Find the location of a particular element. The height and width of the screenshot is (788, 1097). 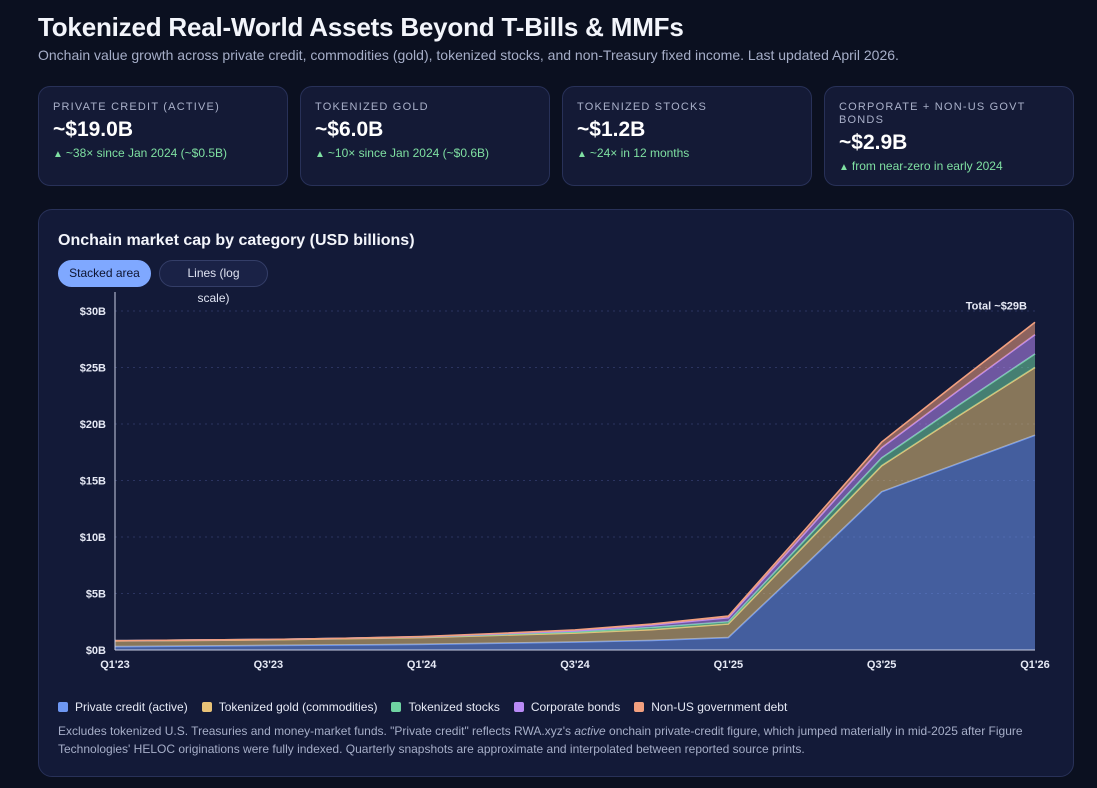

legend-label: Tokenized stocks is located at coordinates (454, 707).